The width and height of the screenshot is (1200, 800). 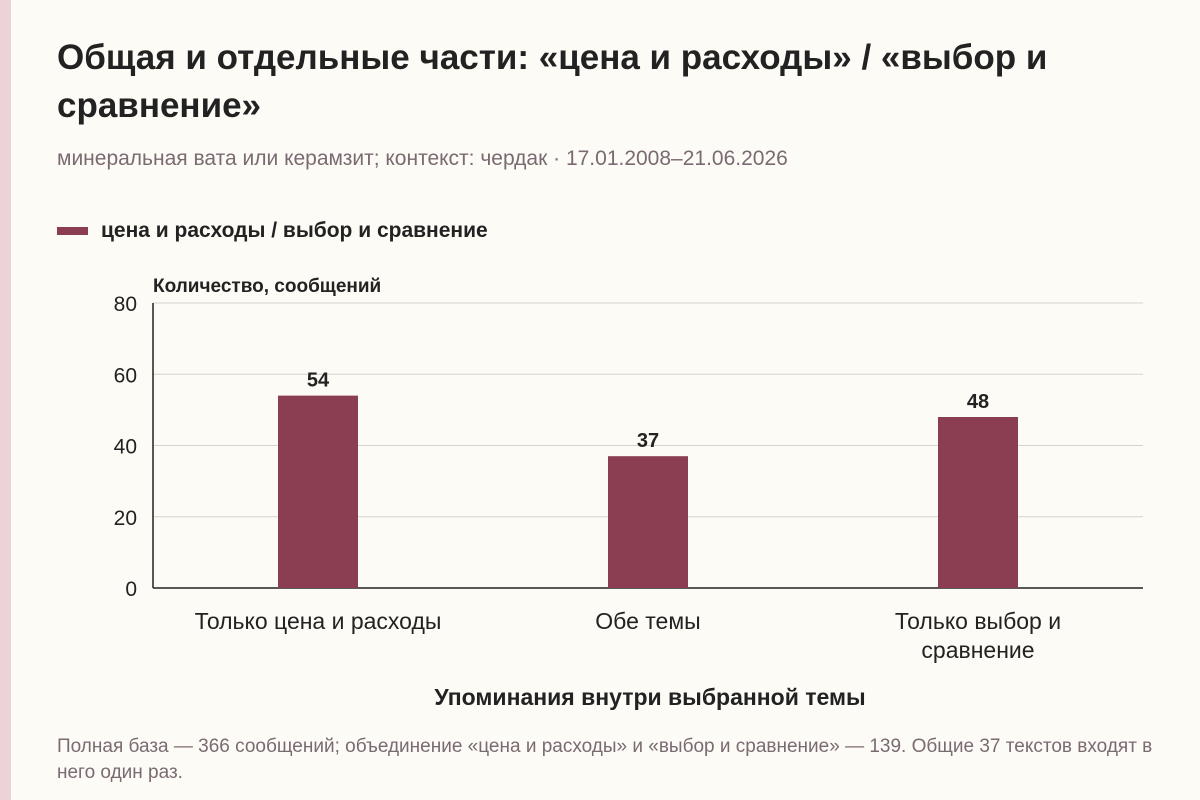 What do you see at coordinates (267, 286) in the screenshot?
I see `y-axis-label: Количество, сообщений` at bounding box center [267, 286].